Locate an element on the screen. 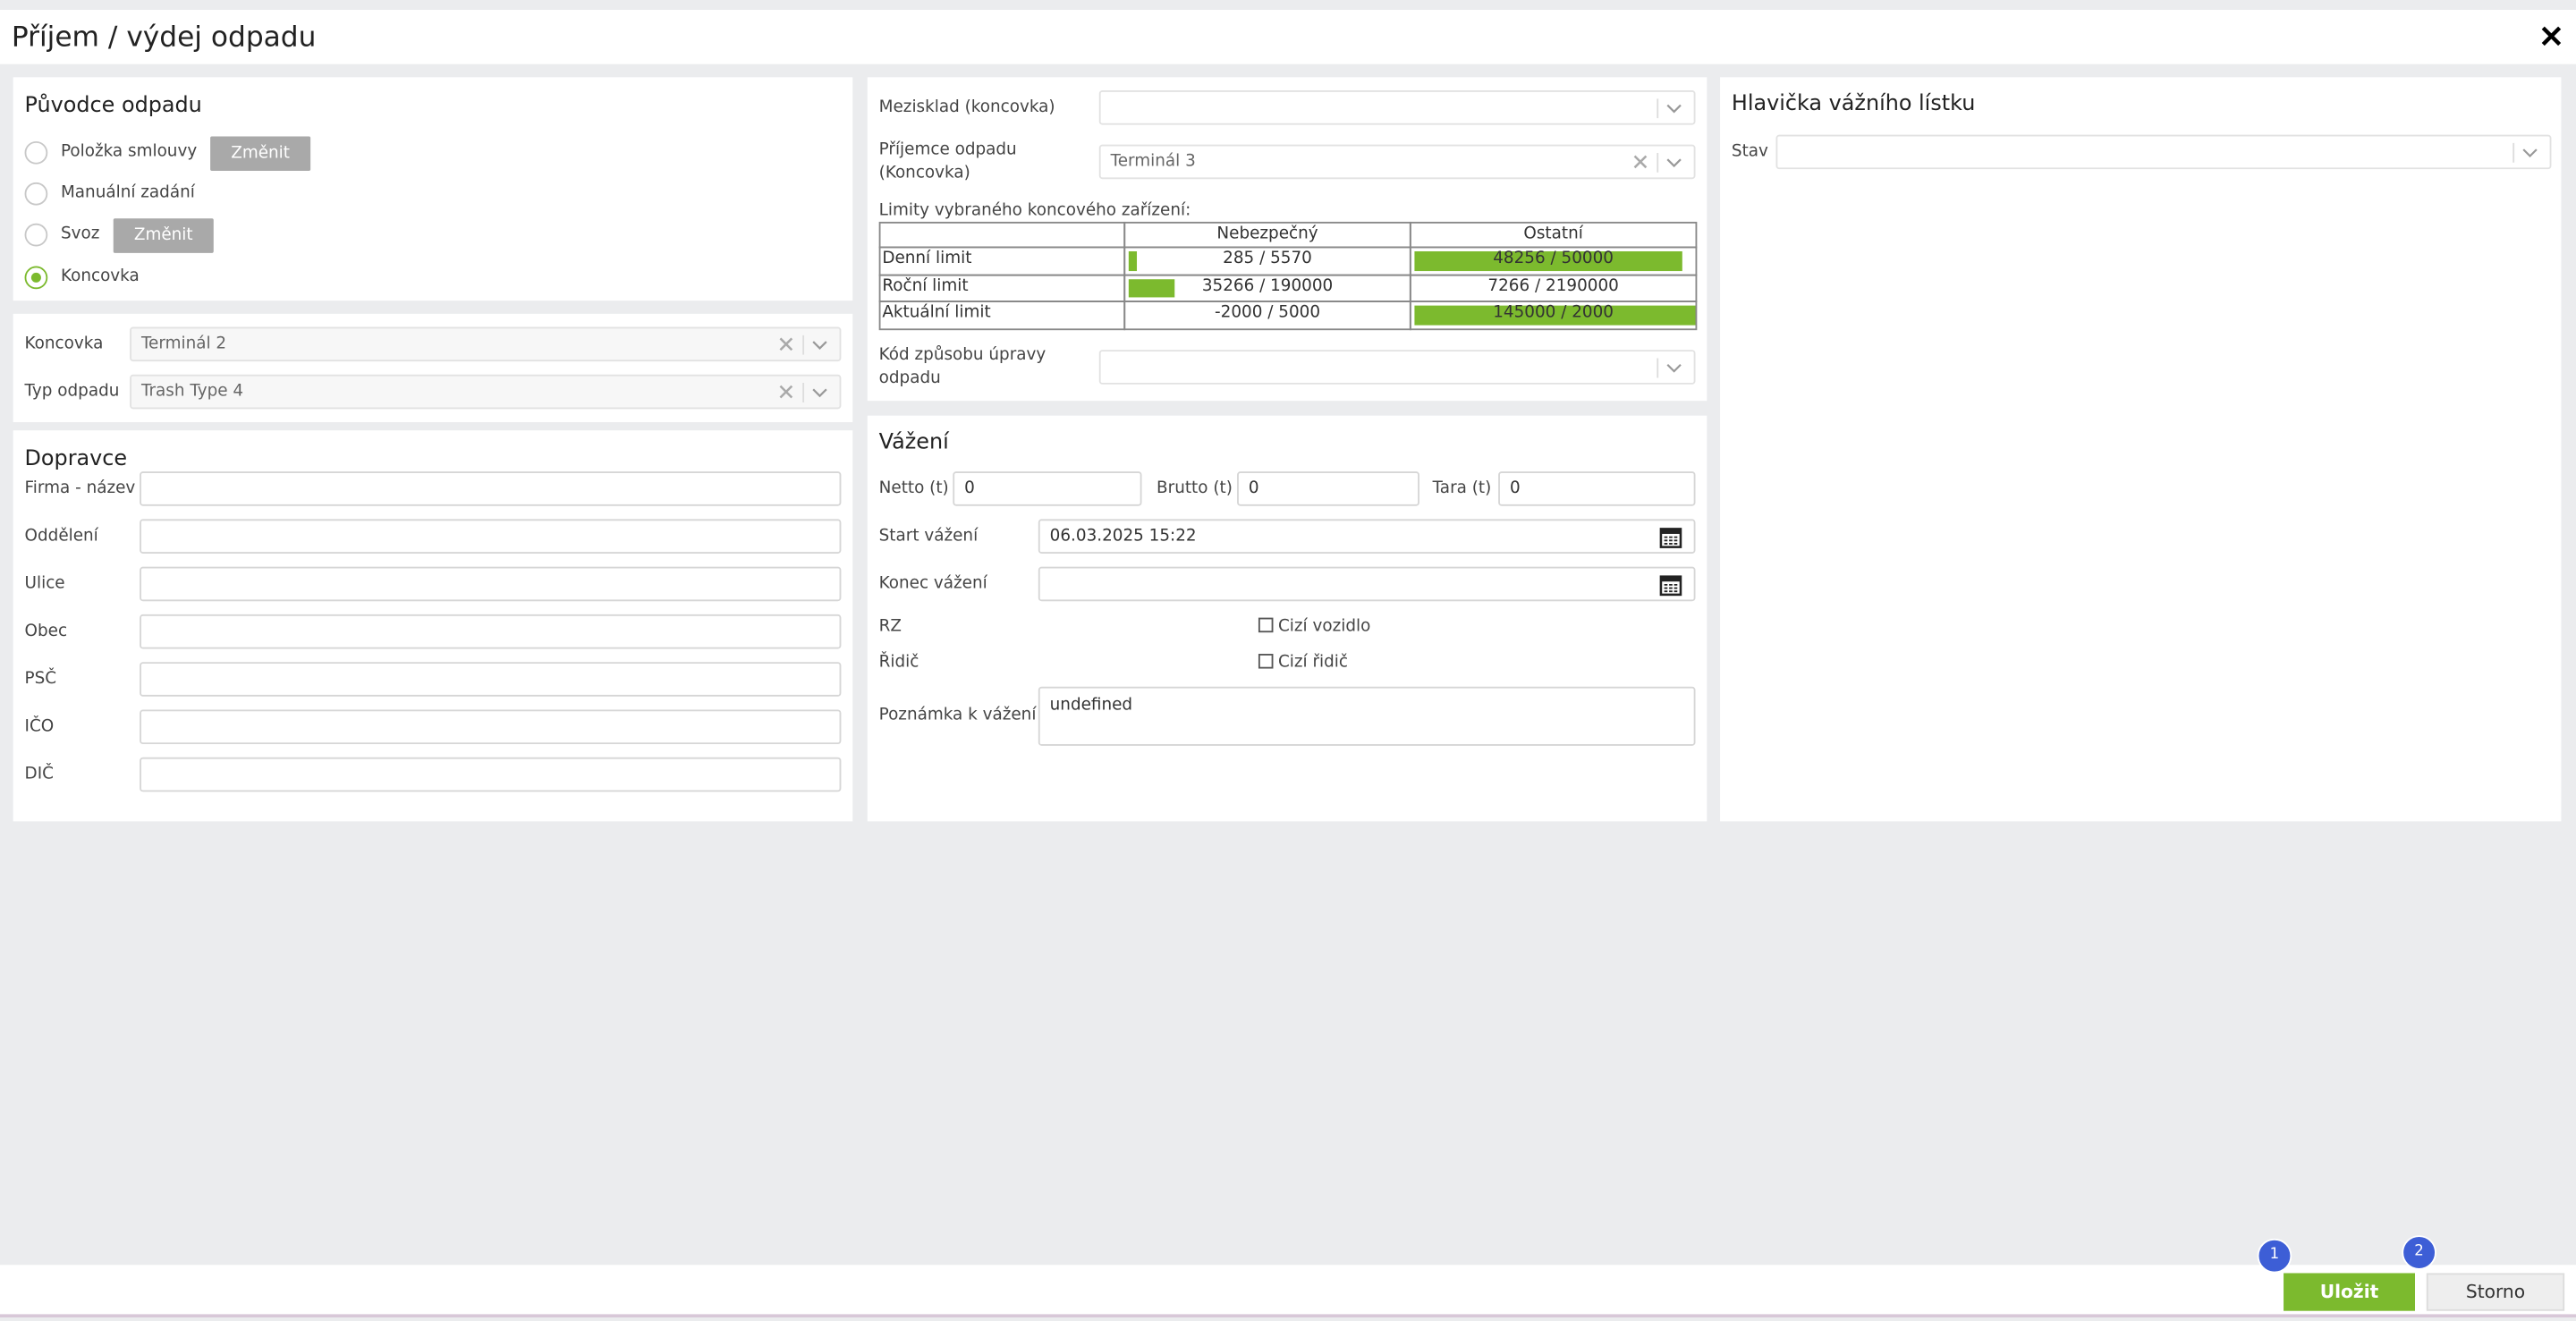  select-value: Trash Type 4 is located at coordinates (192, 392).